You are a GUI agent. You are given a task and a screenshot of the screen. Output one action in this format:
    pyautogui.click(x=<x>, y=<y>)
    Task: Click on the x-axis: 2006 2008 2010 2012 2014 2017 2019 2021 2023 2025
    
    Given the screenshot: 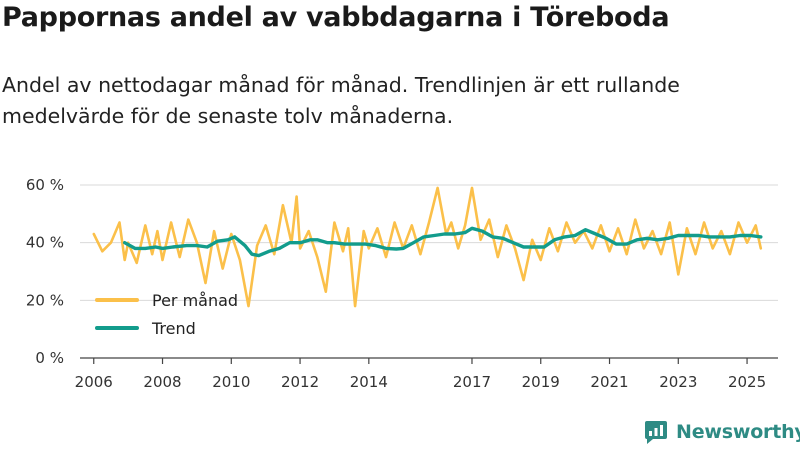 What is the action you would take?
    pyautogui.click(x=426, y=374)
    